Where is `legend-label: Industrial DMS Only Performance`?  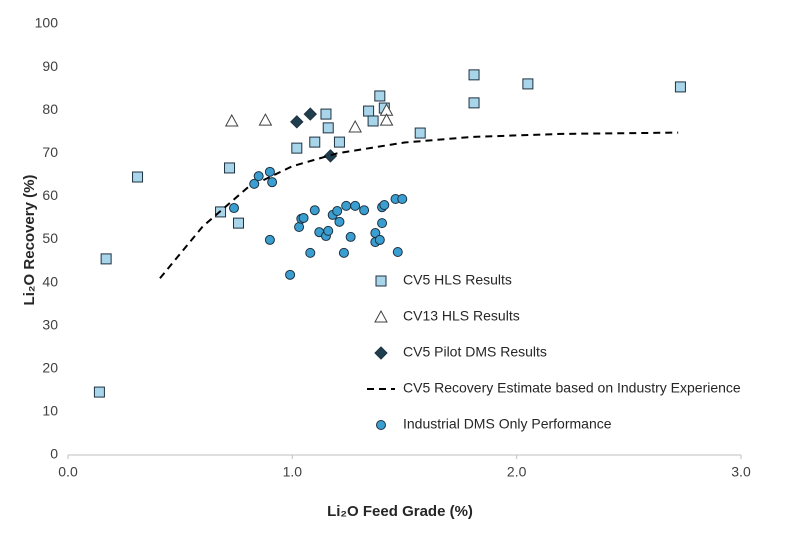
legend-label: Industrial DMS Only Performance is located at coordinates (507, 424).